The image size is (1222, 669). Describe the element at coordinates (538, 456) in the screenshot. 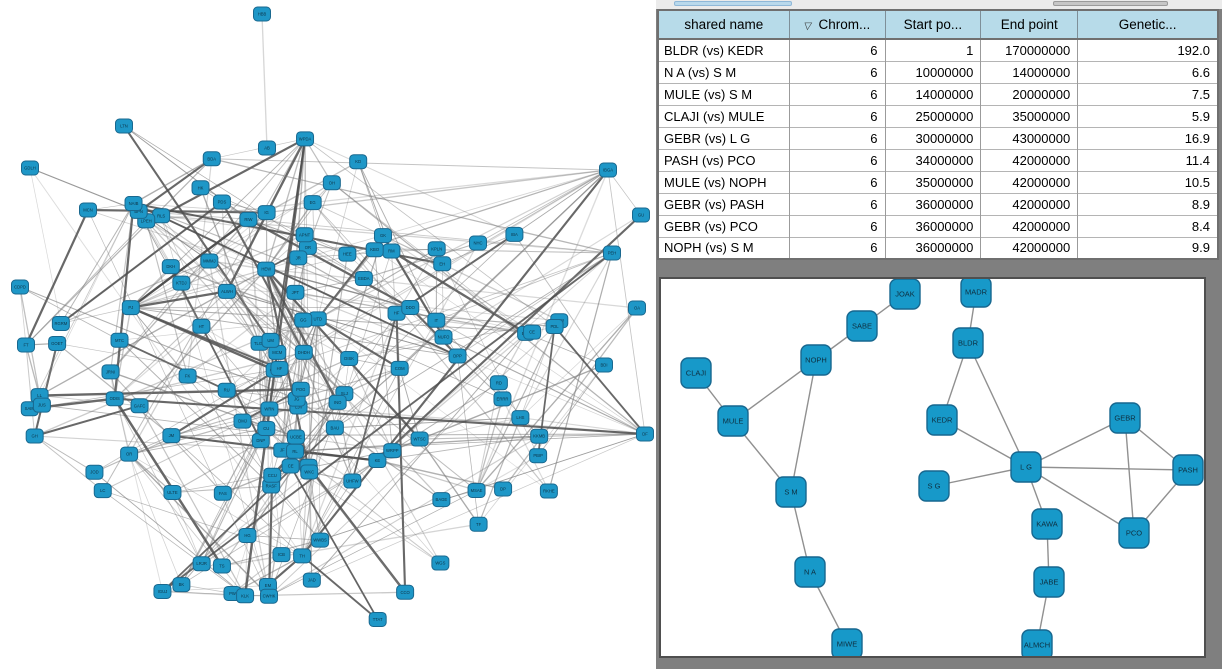

I see `graph-node: PBIP` at that location.